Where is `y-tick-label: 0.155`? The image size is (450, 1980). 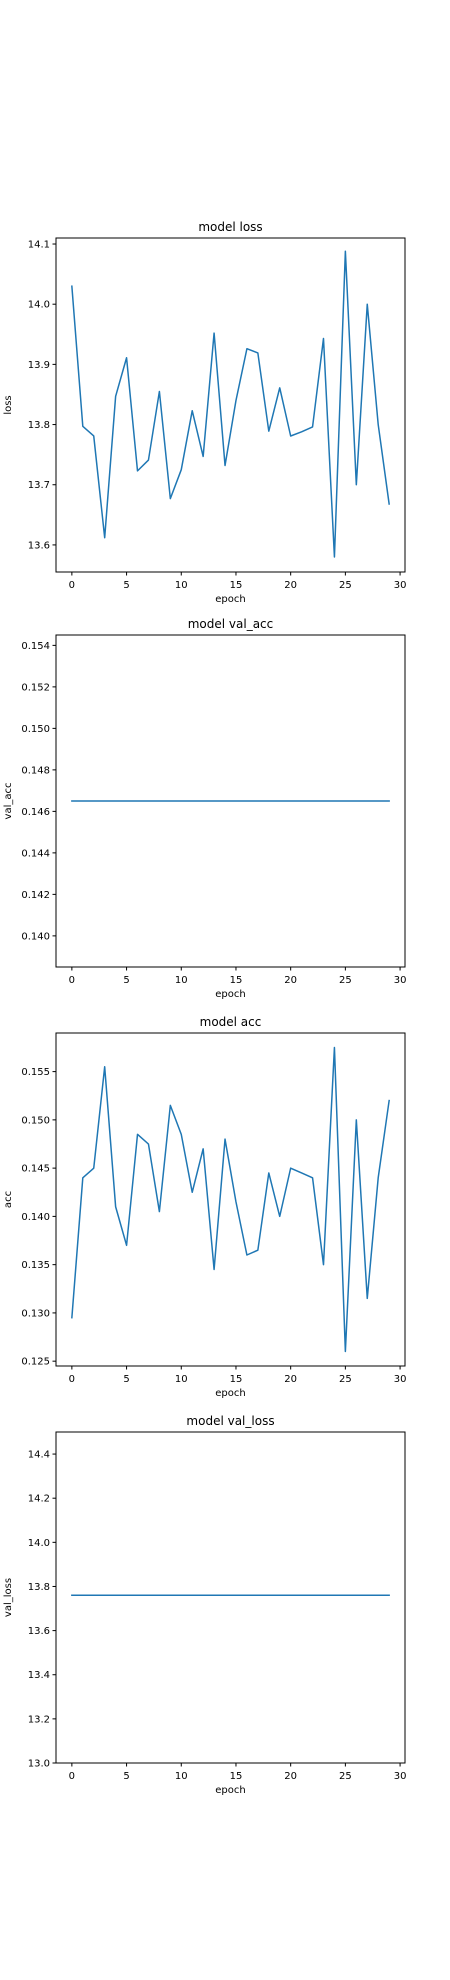 y-tick-label: 0.155 is located at coordinates (35, 1072).